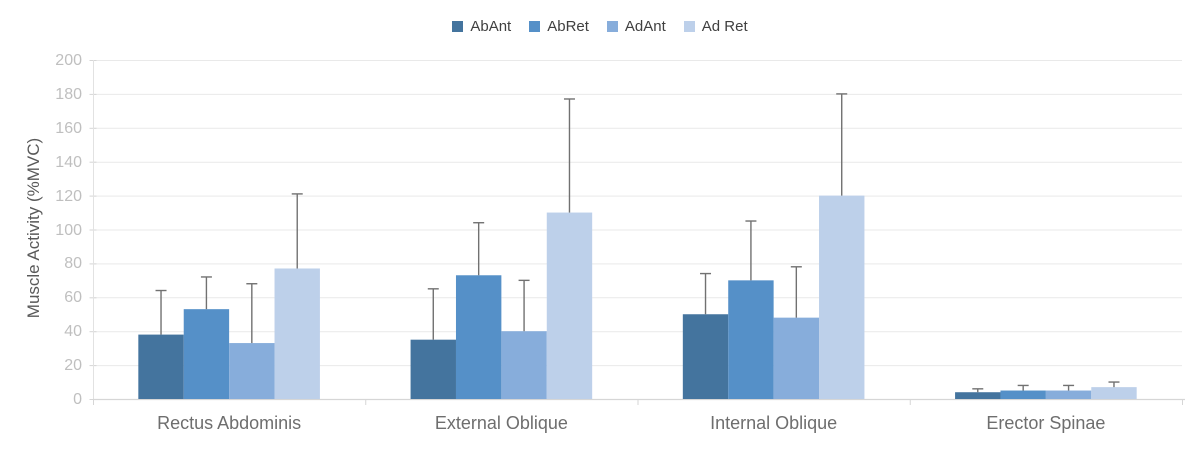 The image size is (1200, 451). Describe the element at coordinates (161, 366) in the screenshot. I see `bar-AbAnt-RectusAbdominis` at that location.